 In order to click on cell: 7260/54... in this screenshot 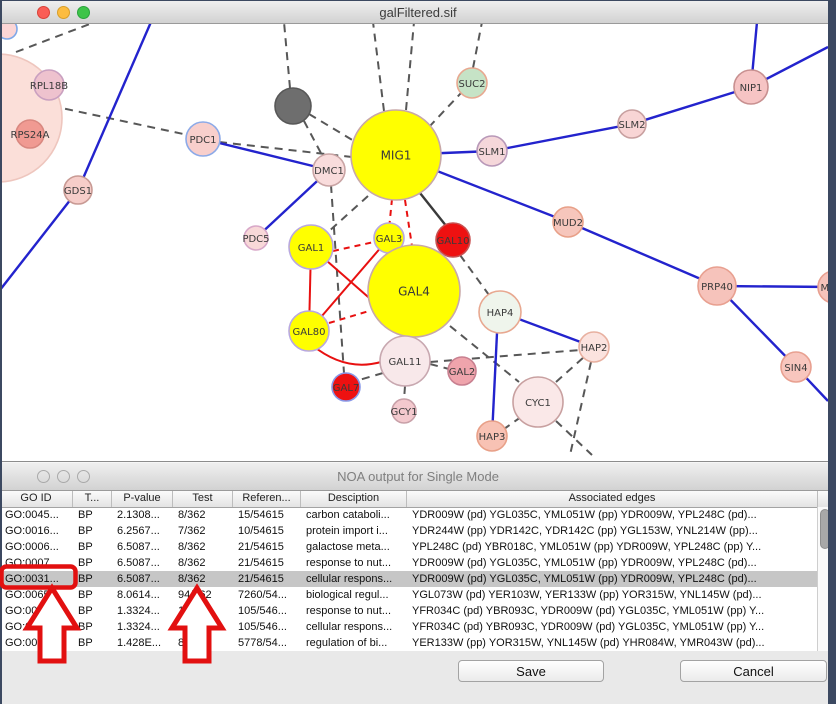, I will do `click(262, 595)`.